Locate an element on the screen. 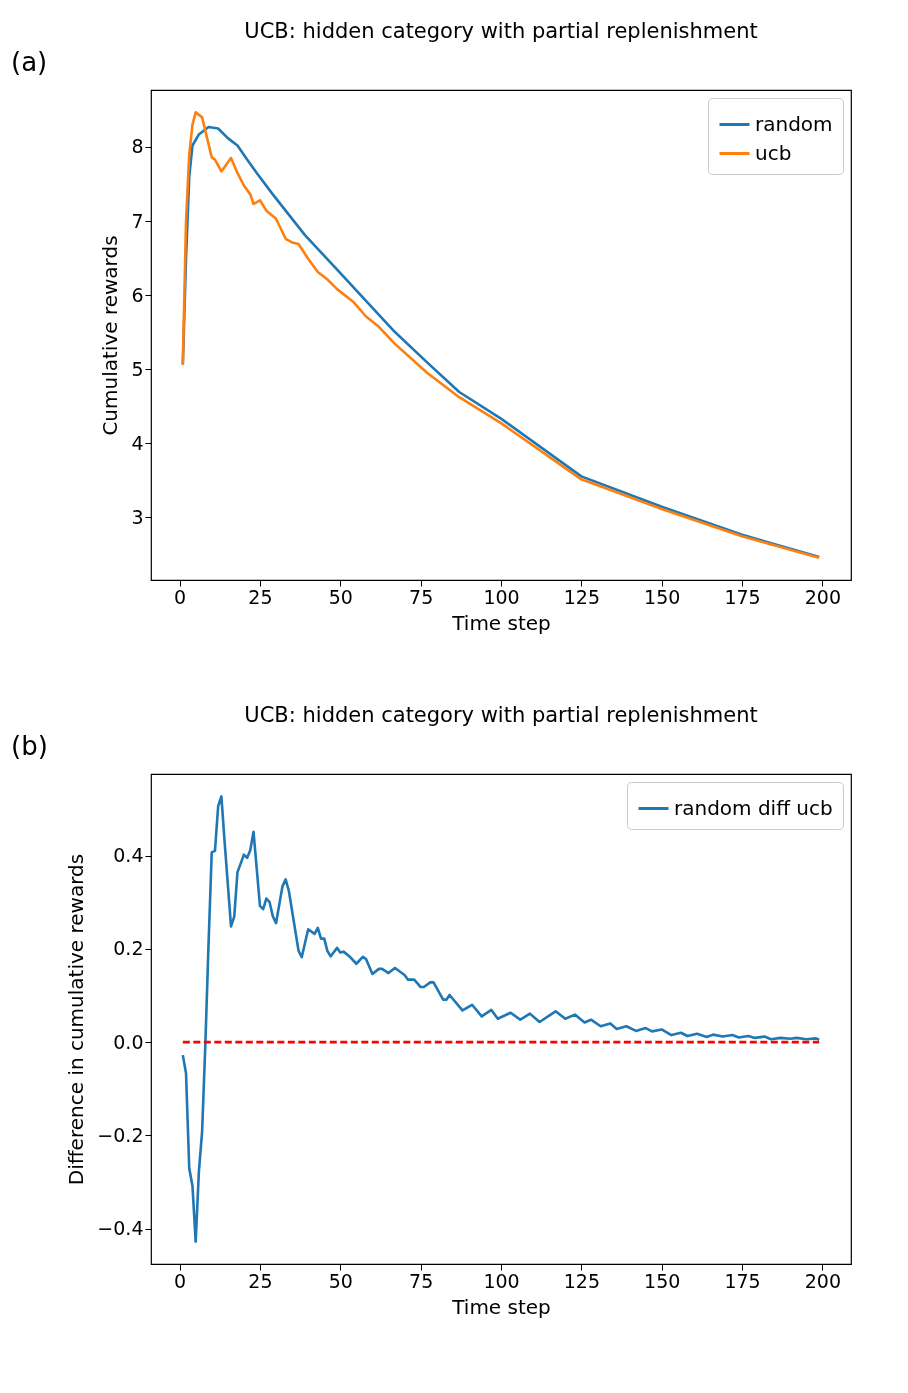 The image size is (908, 1393). y-tick-label: −0.4 is located at coordinates (120, 1228).